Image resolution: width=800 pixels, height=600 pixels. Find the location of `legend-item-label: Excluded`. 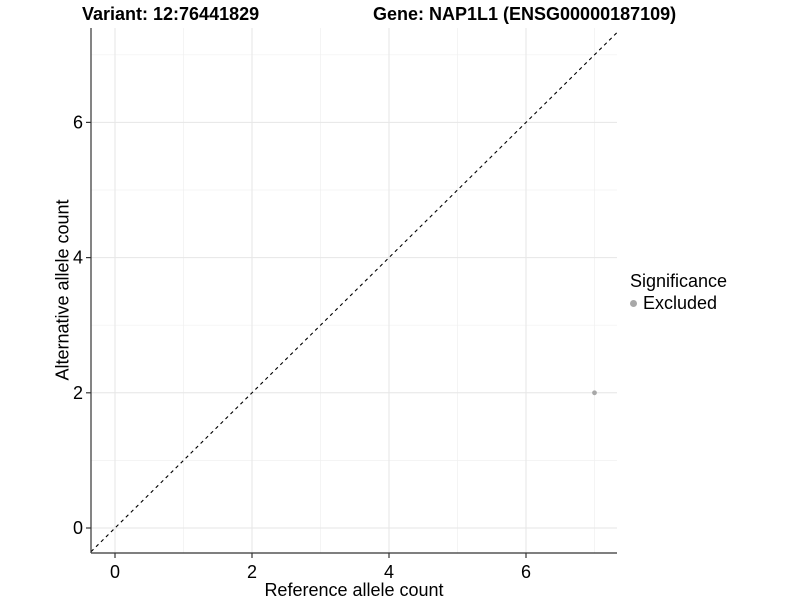

legend-item-label: Excluded is located at coordinates (680, 303).